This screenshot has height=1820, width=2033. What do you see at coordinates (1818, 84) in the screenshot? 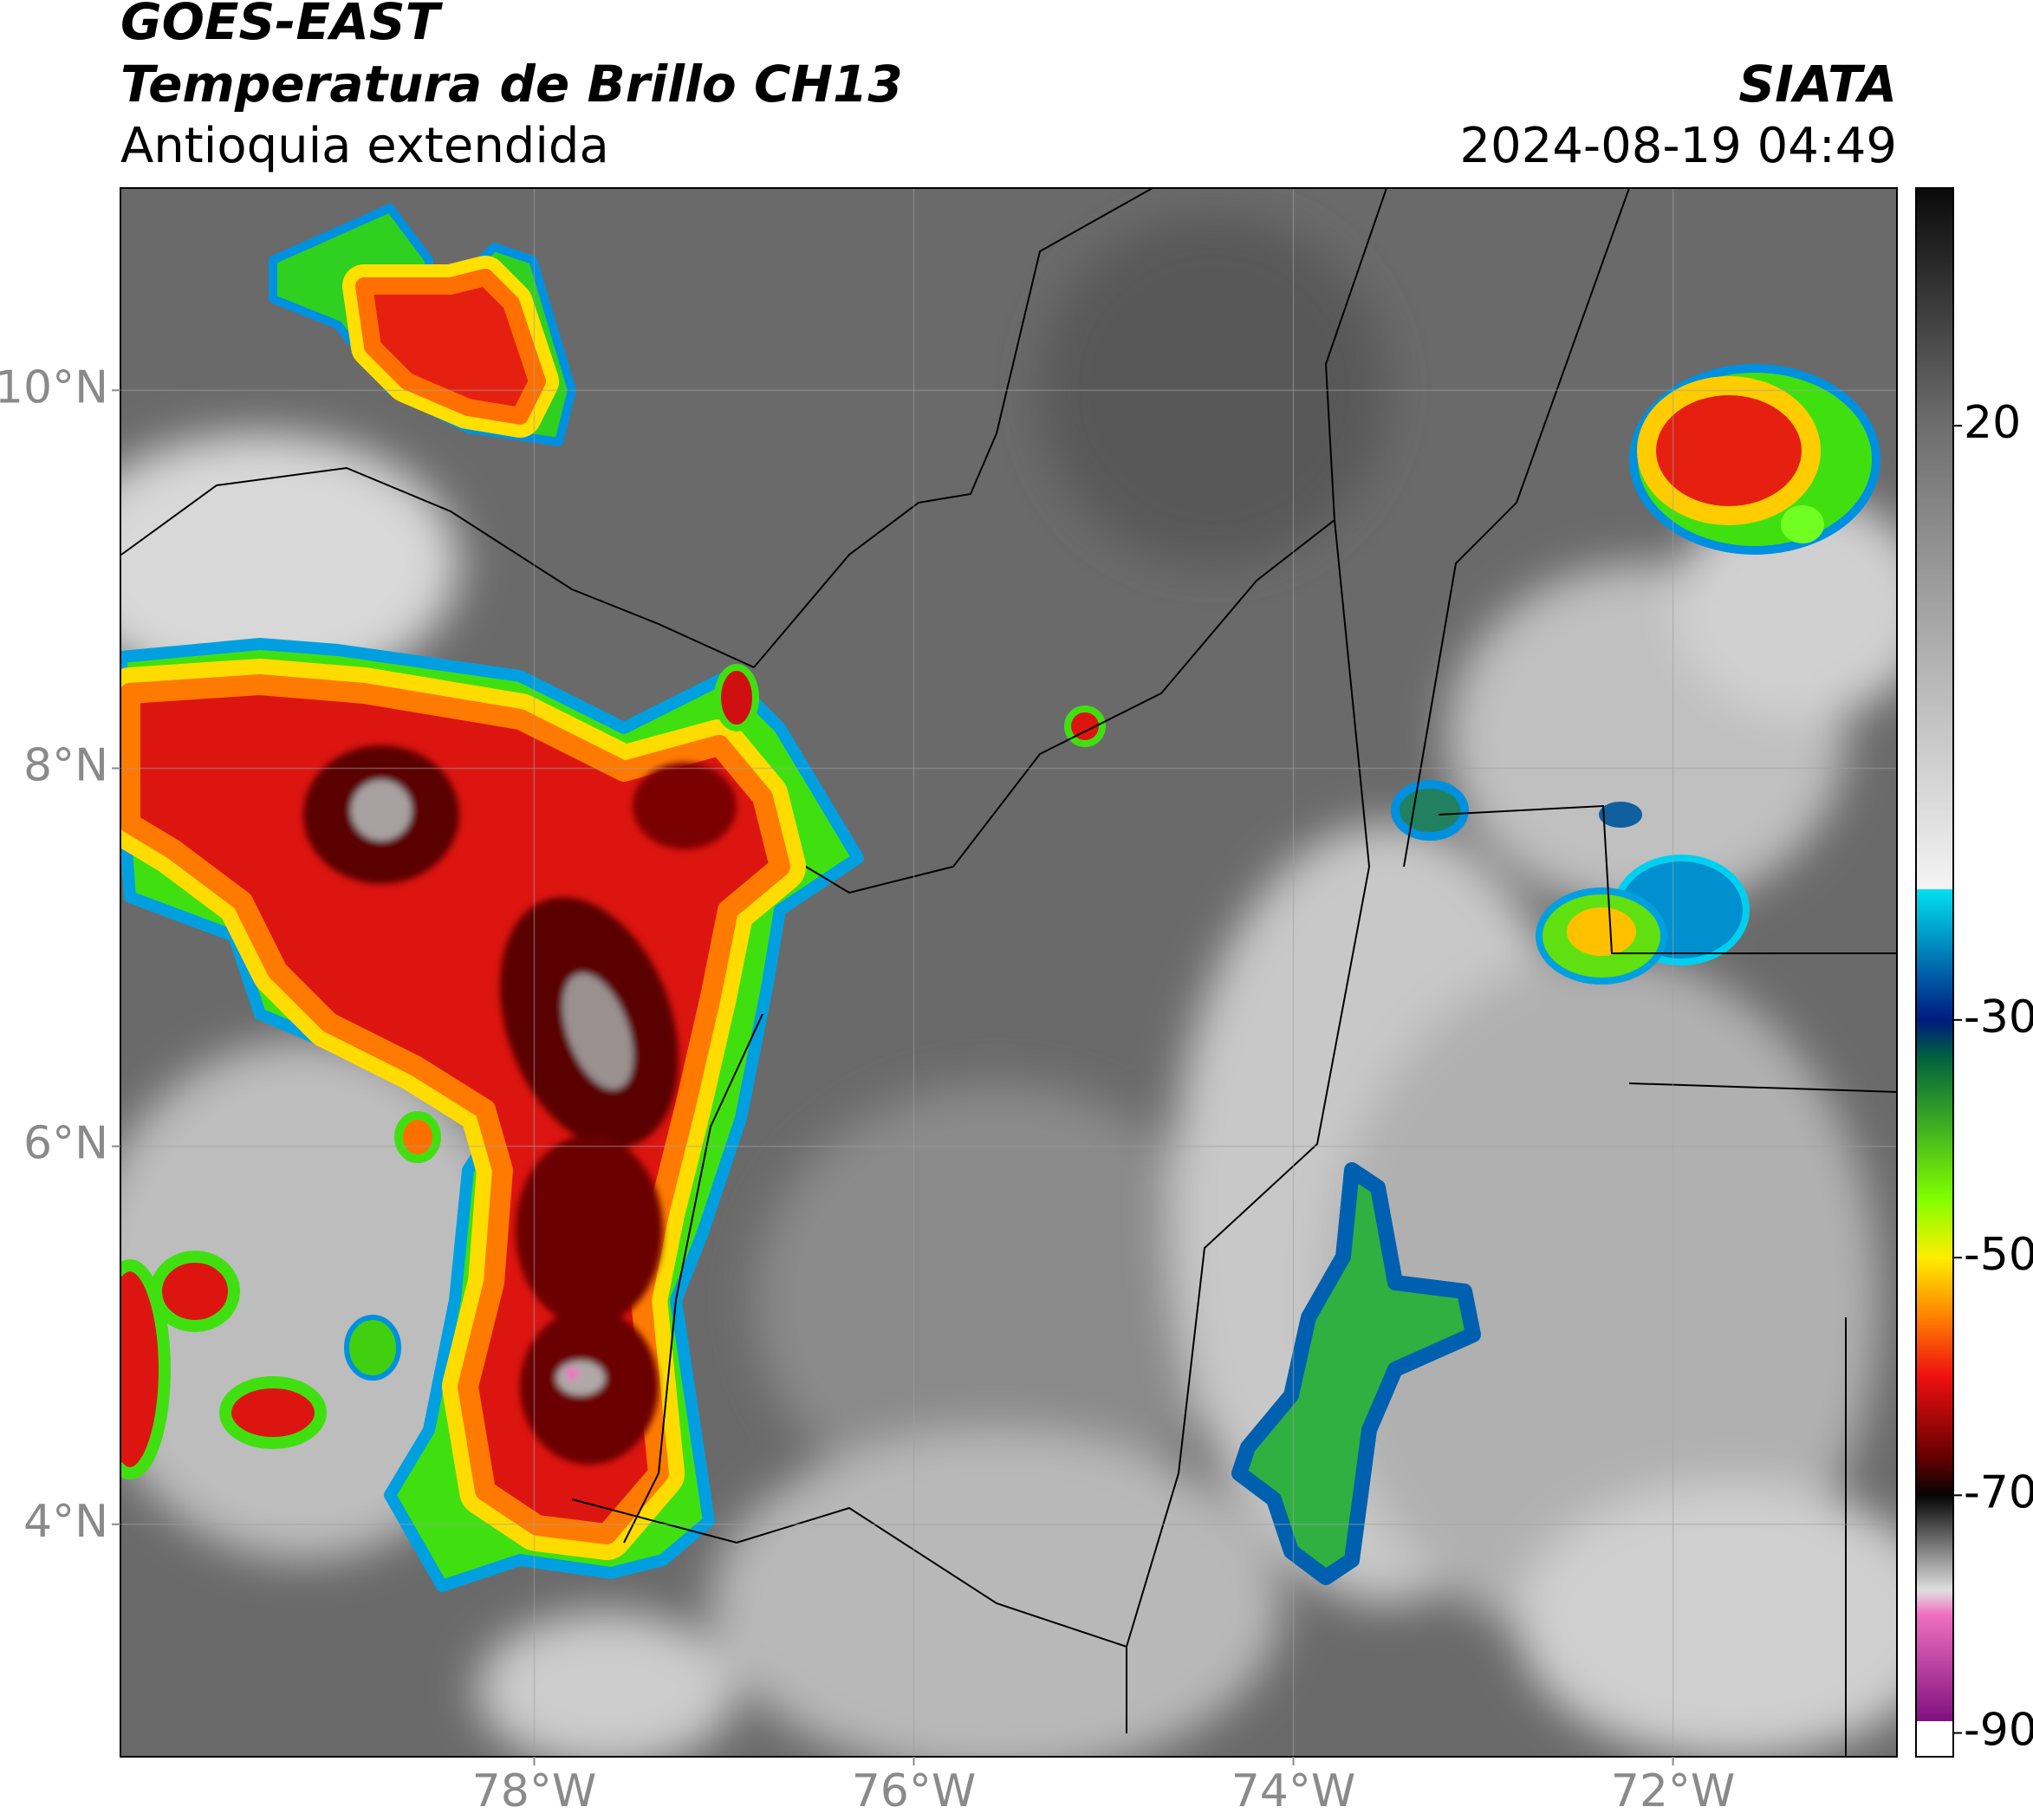
I see `source: SIATA` at bounding box center [1818, 84].